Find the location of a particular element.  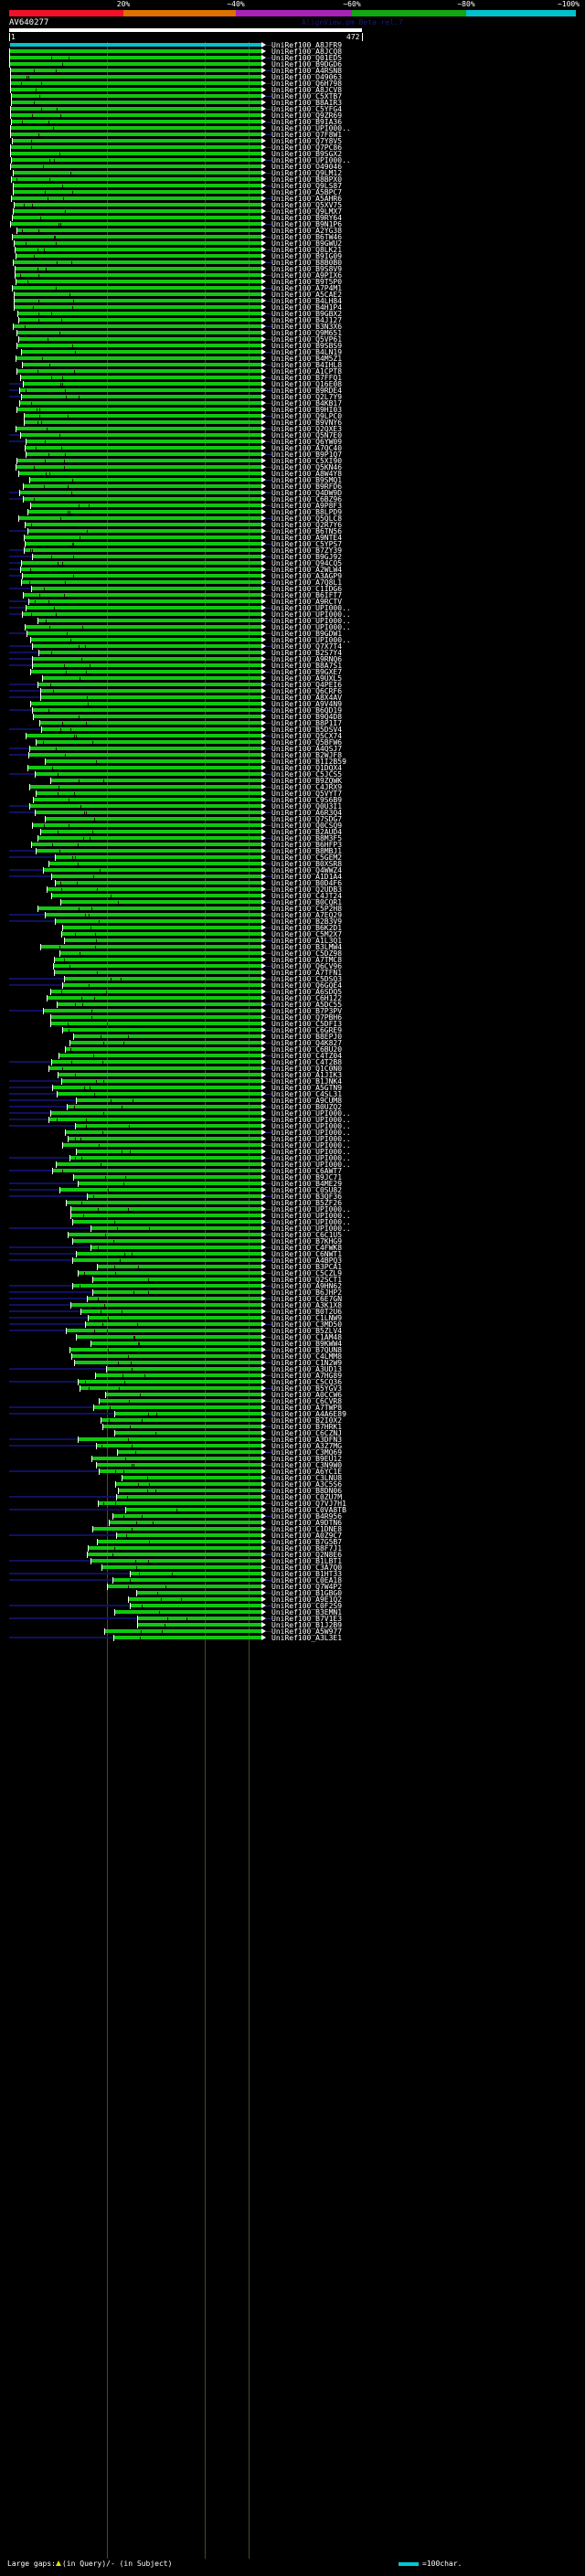

table-row: UniRef100_A8JCQ8 is located at coordinates (293, 52).